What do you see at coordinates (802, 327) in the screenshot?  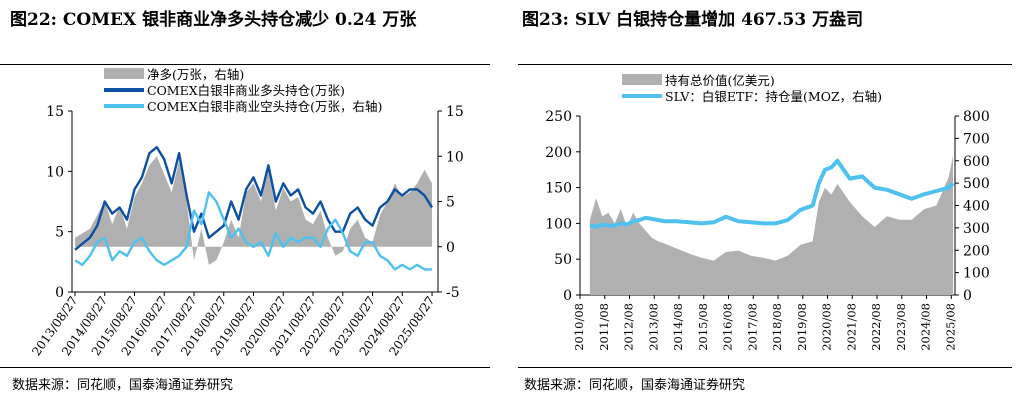 I see `x-tick-label: 2019/08` at bounding box center [802, 327].